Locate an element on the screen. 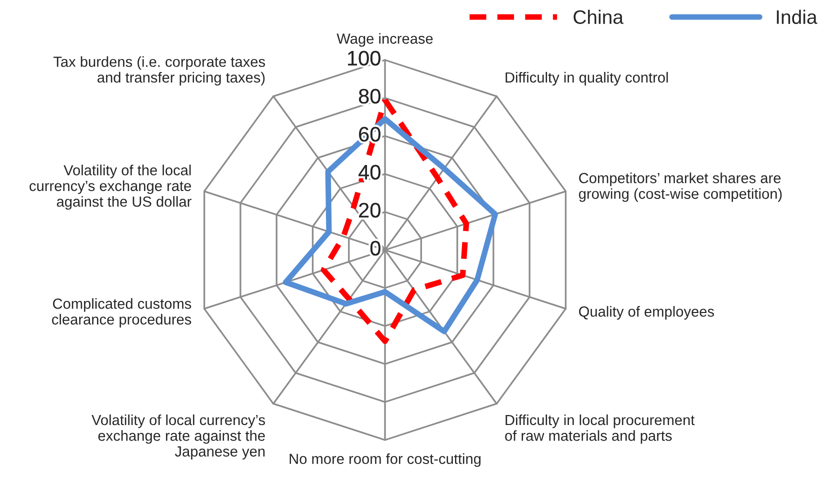 Image resolution: width=827 pixels, height=484 pixels. y-tick-label: 100 is located at coordinates (364, 58).